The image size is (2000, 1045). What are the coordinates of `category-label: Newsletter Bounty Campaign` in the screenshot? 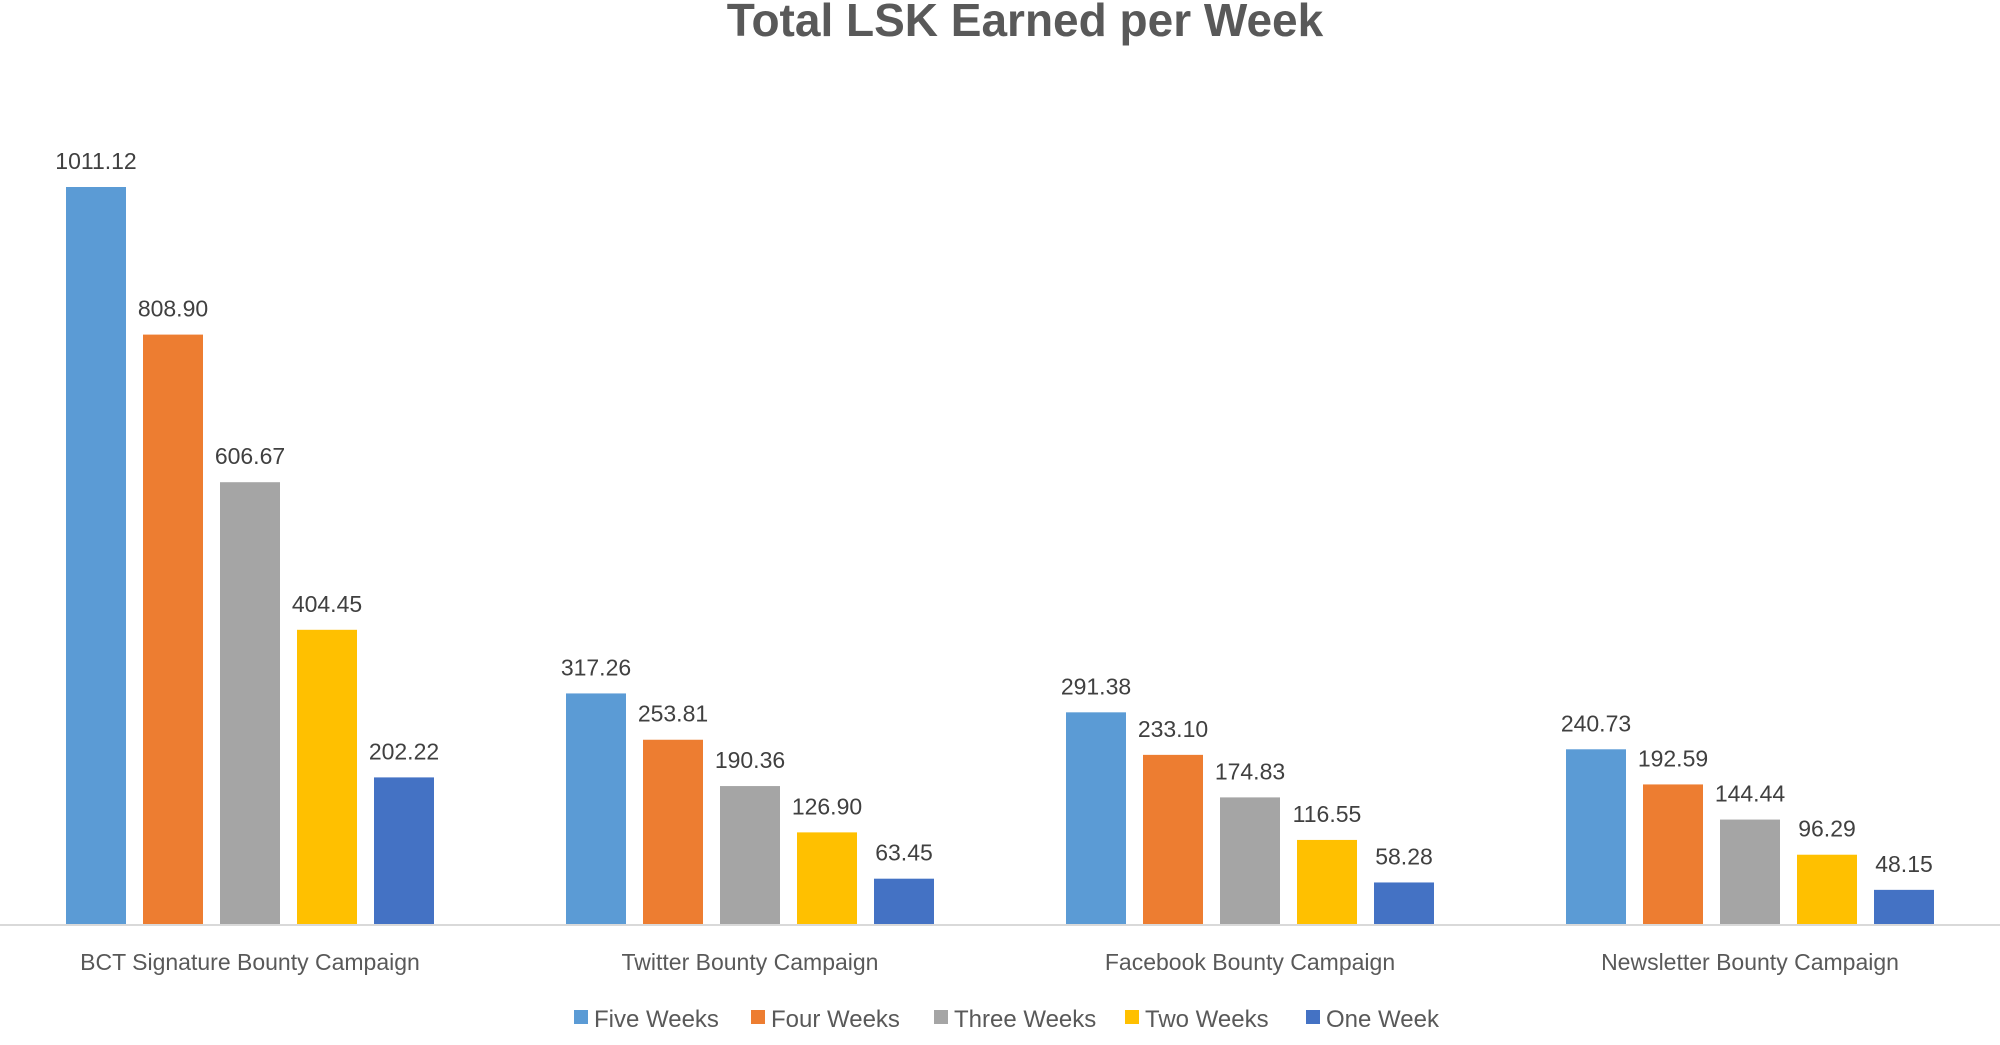 It's located at (1750, 962).